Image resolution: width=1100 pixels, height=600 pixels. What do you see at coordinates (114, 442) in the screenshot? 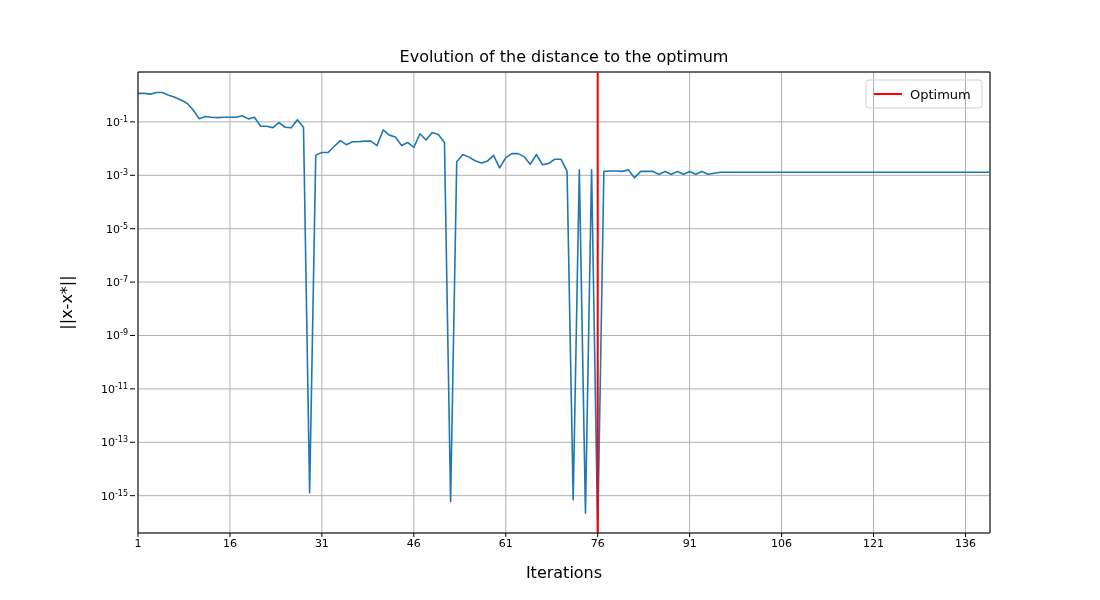
I see `y-tick-label: 10$^{-13}$` at bounding box center [114, 442].